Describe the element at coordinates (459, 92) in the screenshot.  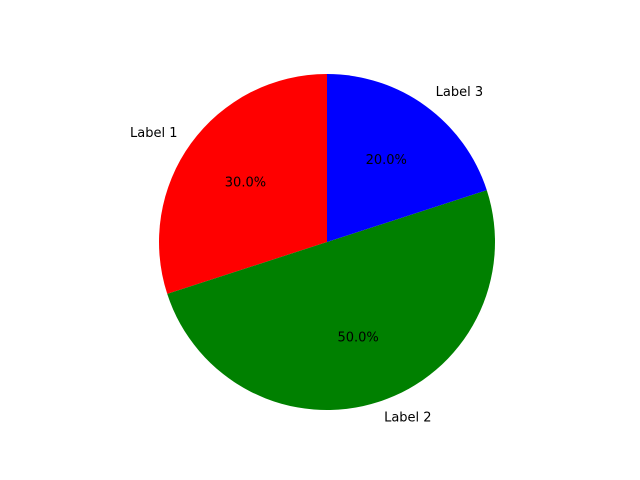
I see `slice-label-3: Label 3` at that location.